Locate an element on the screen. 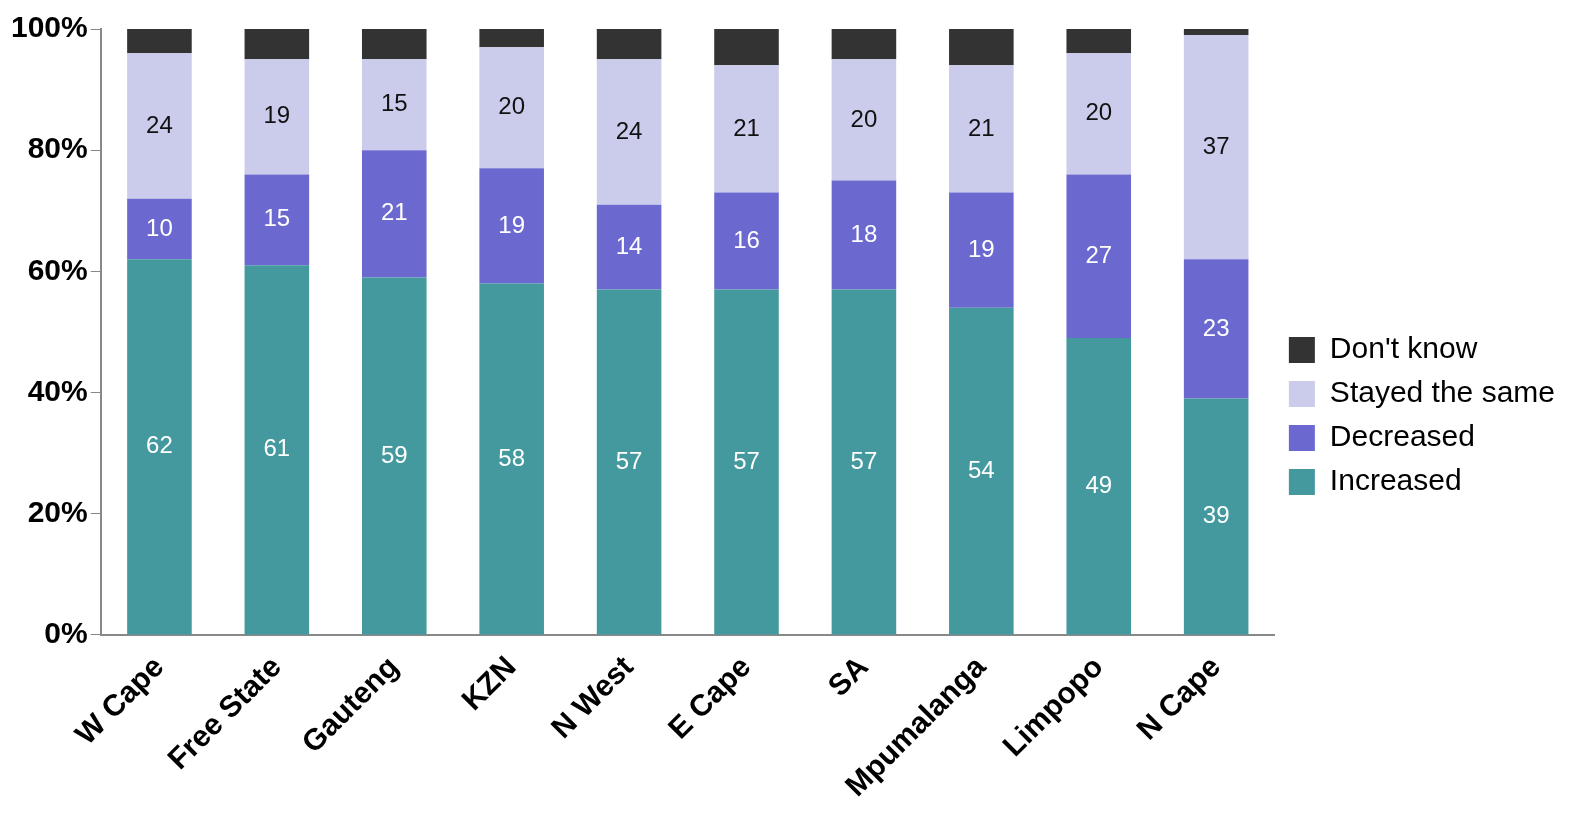  data-label: 14 is located at coordinates (629, 245).